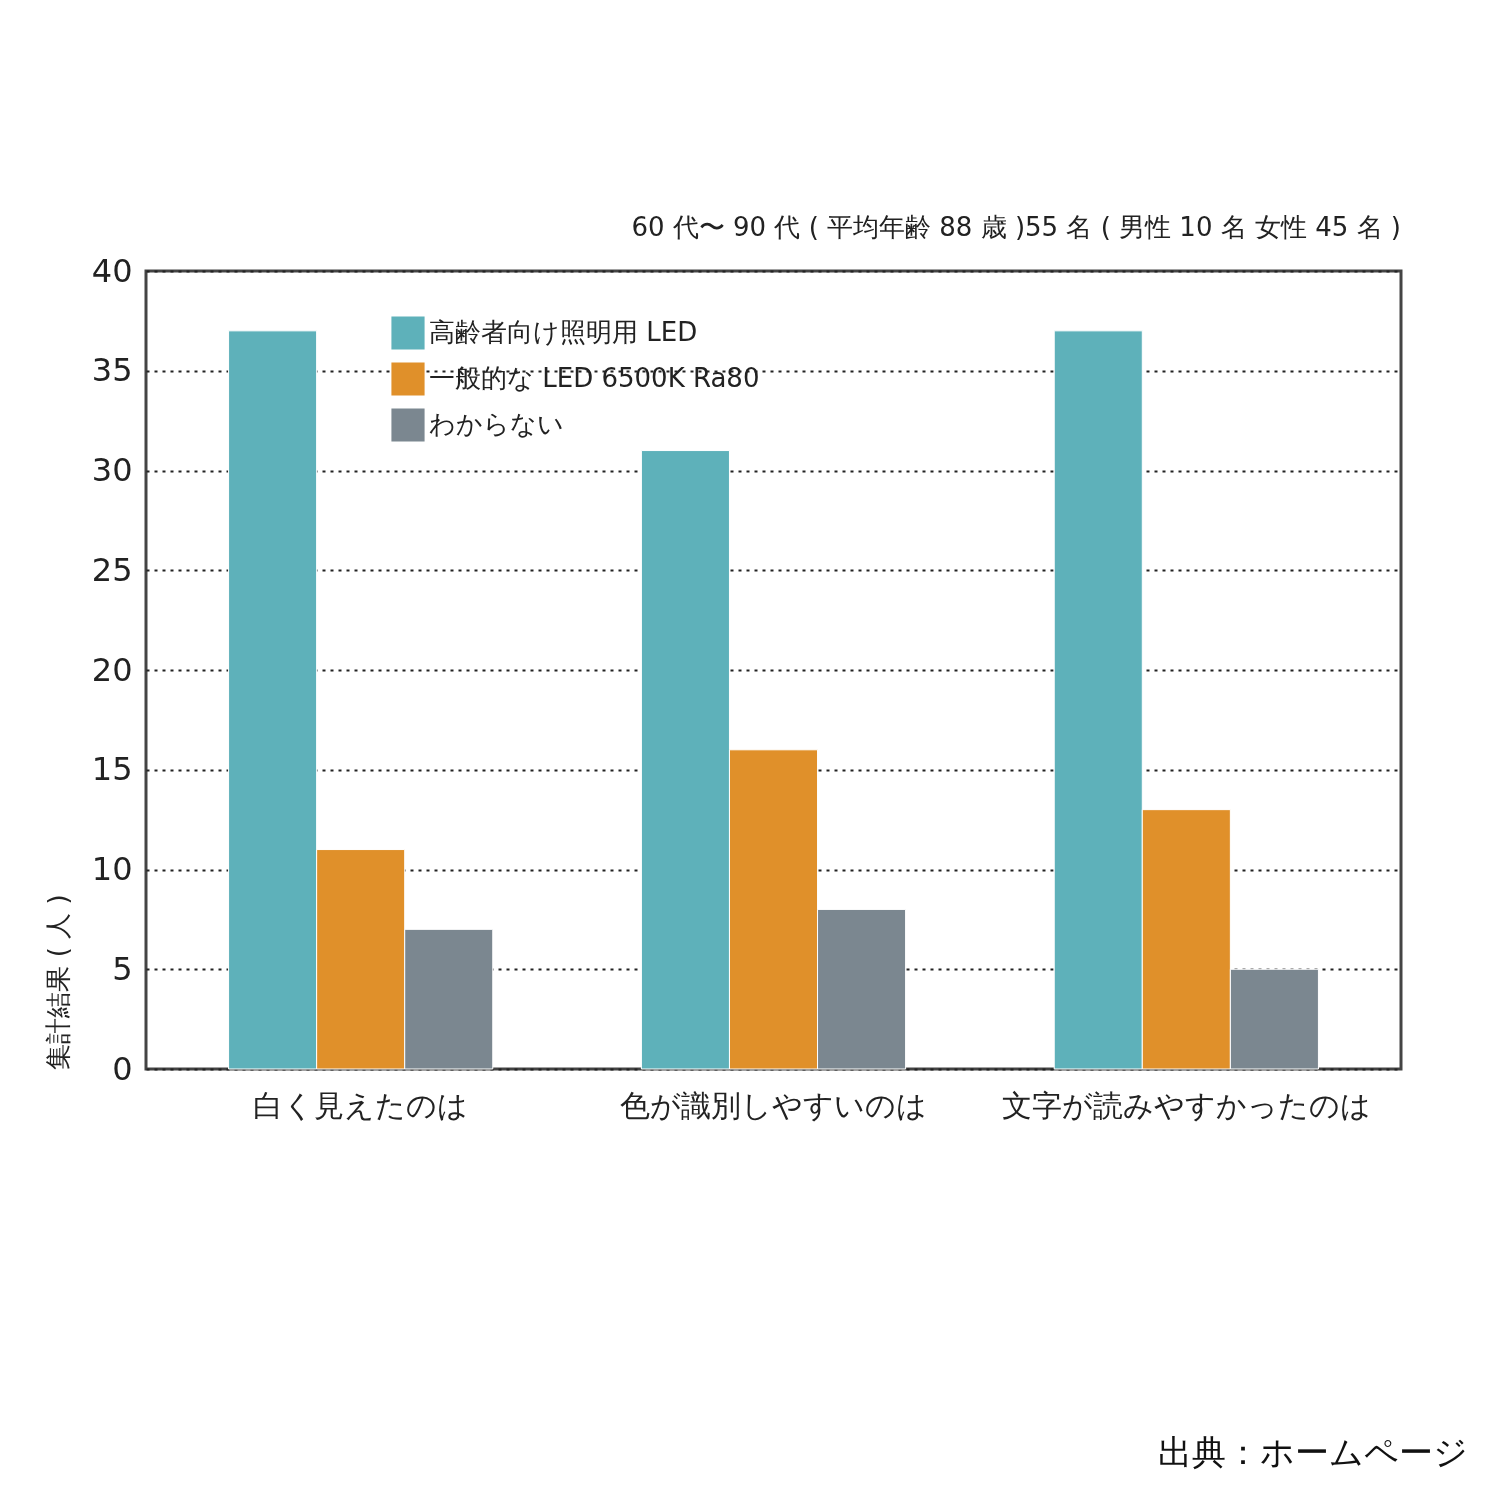 This screenshot has width=1500, height=1503. What do you see at coordinates (496, 424) in the screenshot?
I see `legend-label: わからない` at bounding box center [496, 424].